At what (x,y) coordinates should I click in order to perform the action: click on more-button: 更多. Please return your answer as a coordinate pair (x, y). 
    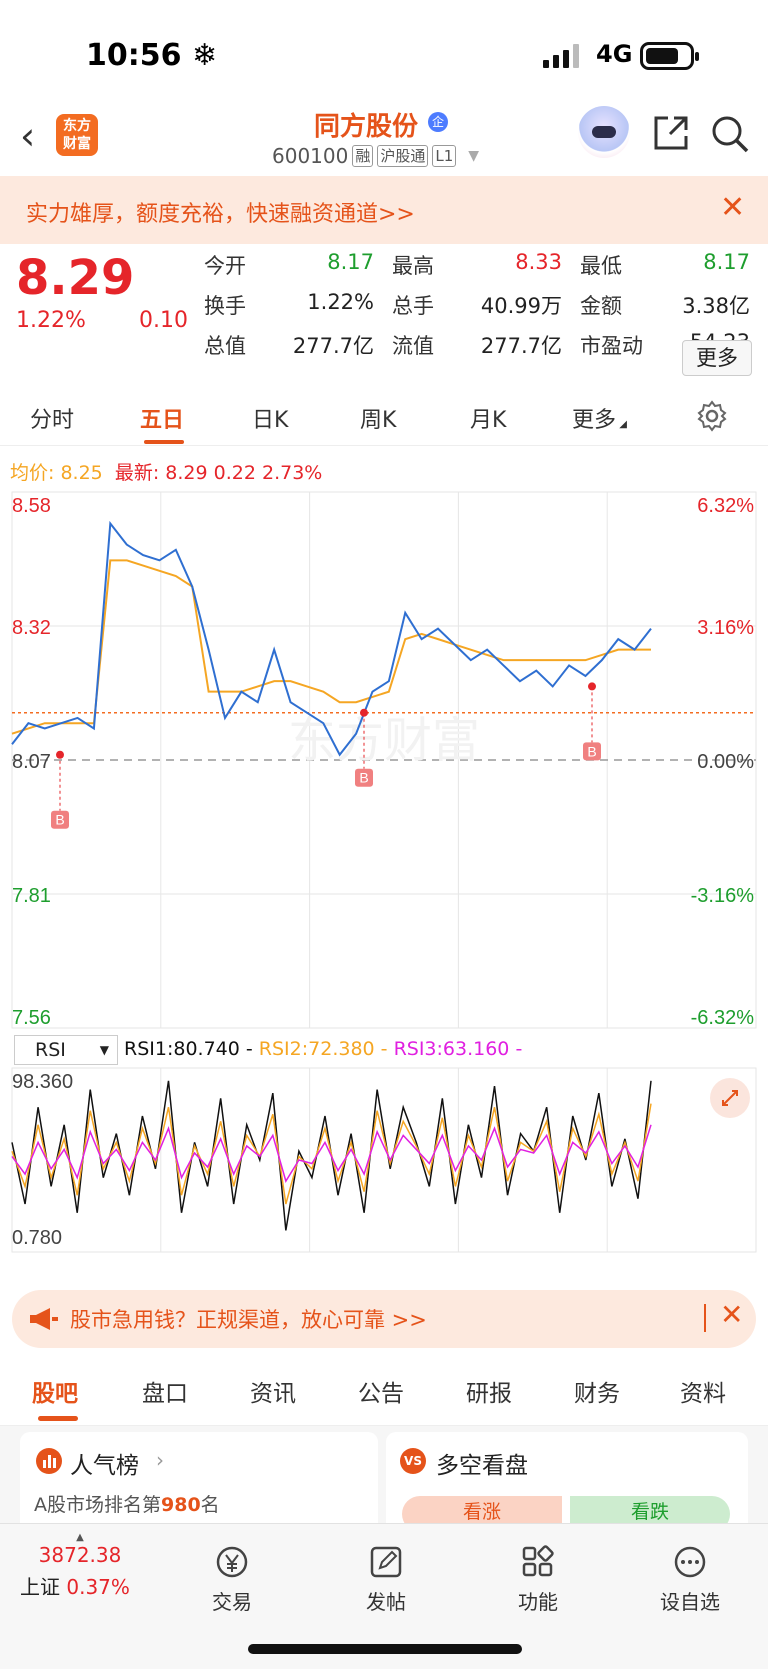
    Looking at the image, I should click on (717, 358).